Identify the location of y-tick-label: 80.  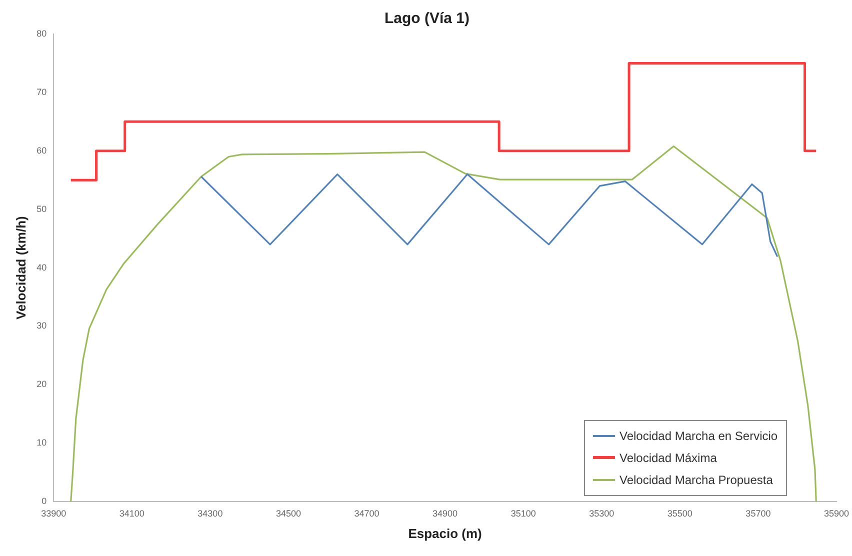
(41, 33).